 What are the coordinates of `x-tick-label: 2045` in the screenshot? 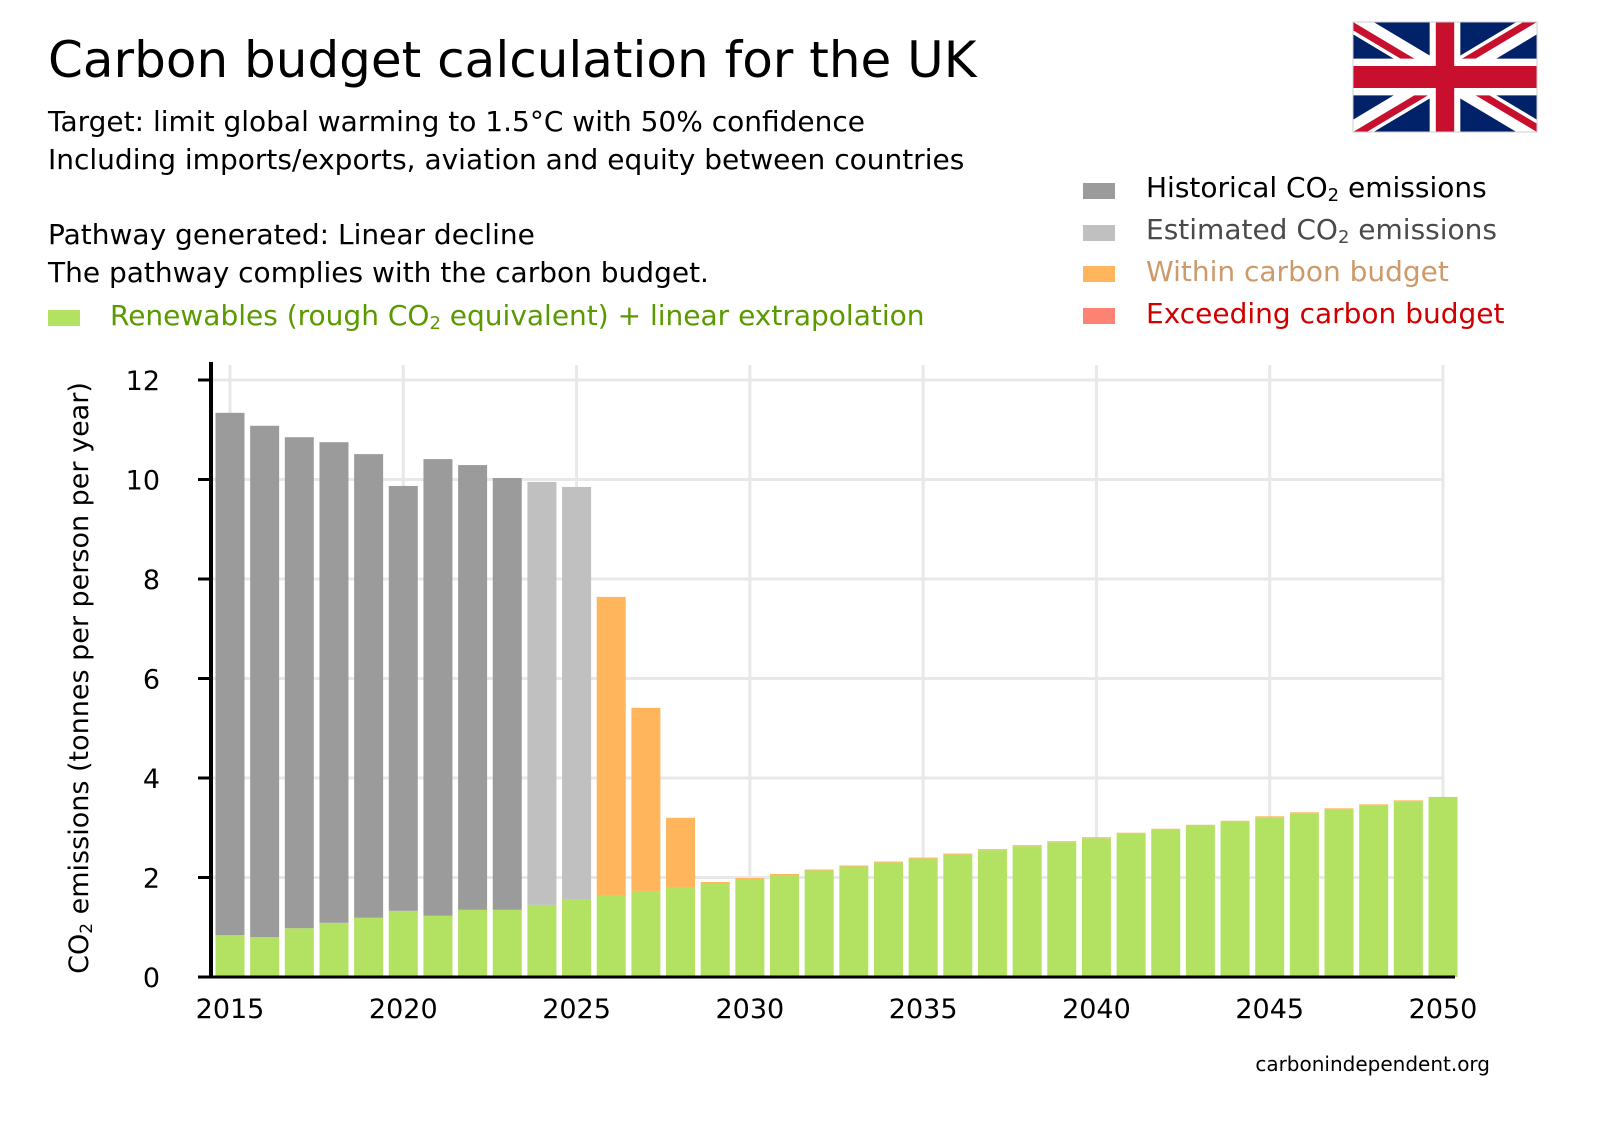 It's located at (1269, 1009).